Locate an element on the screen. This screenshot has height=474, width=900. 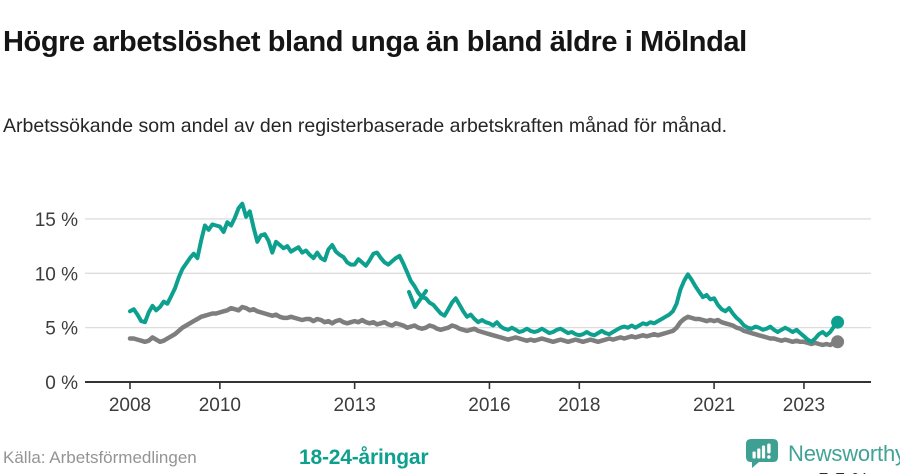
x-axis-label: 2023 is located at coordinates (804, 405).